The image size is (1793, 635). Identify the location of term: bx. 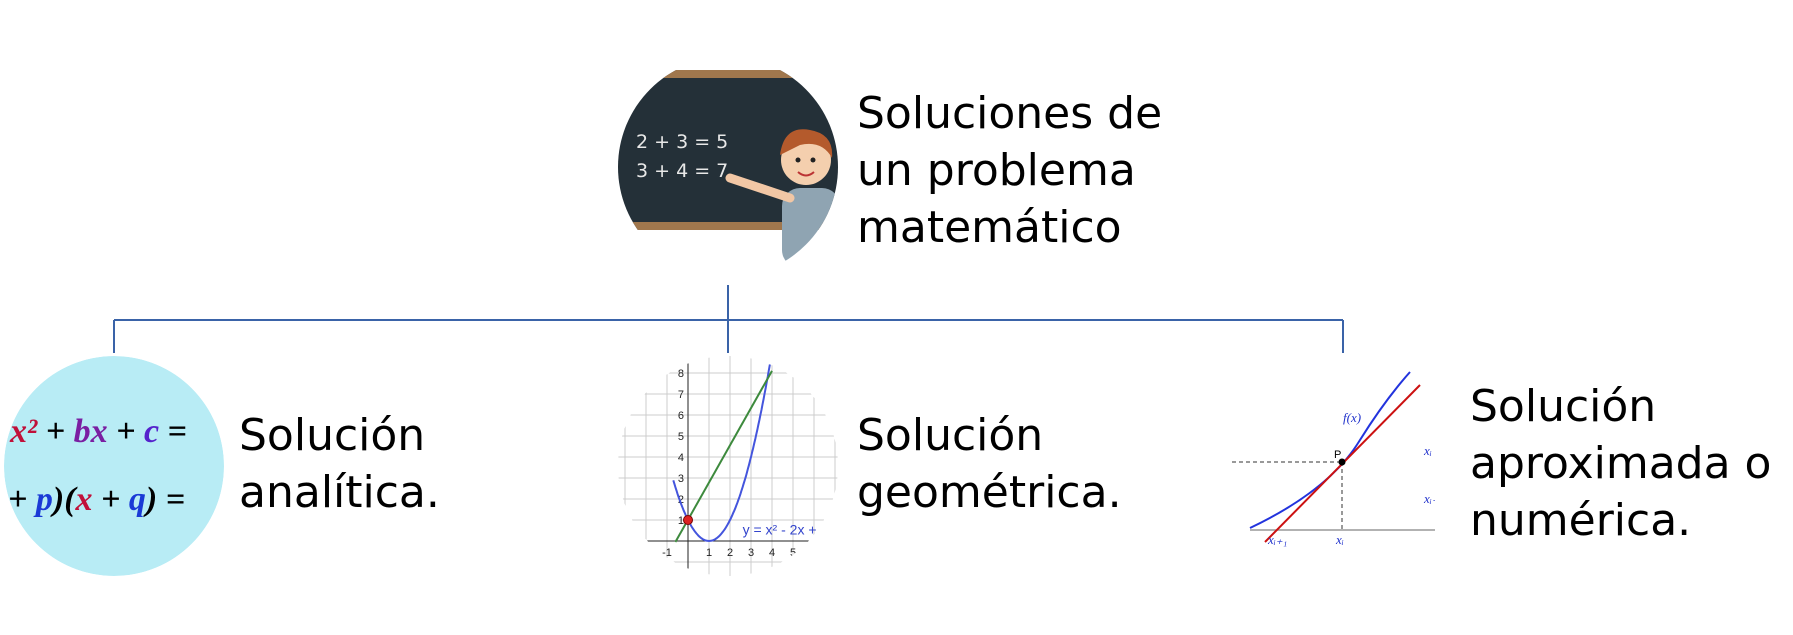
(91, 431).